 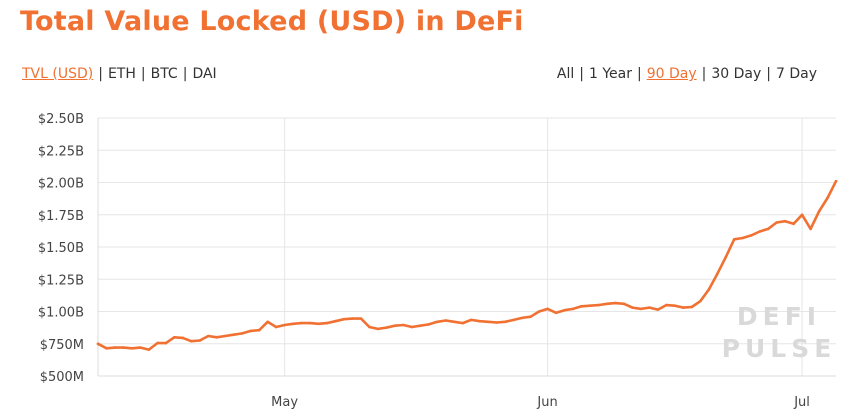 I want to click on x-tick-label: May, so click(x=284, y=402).